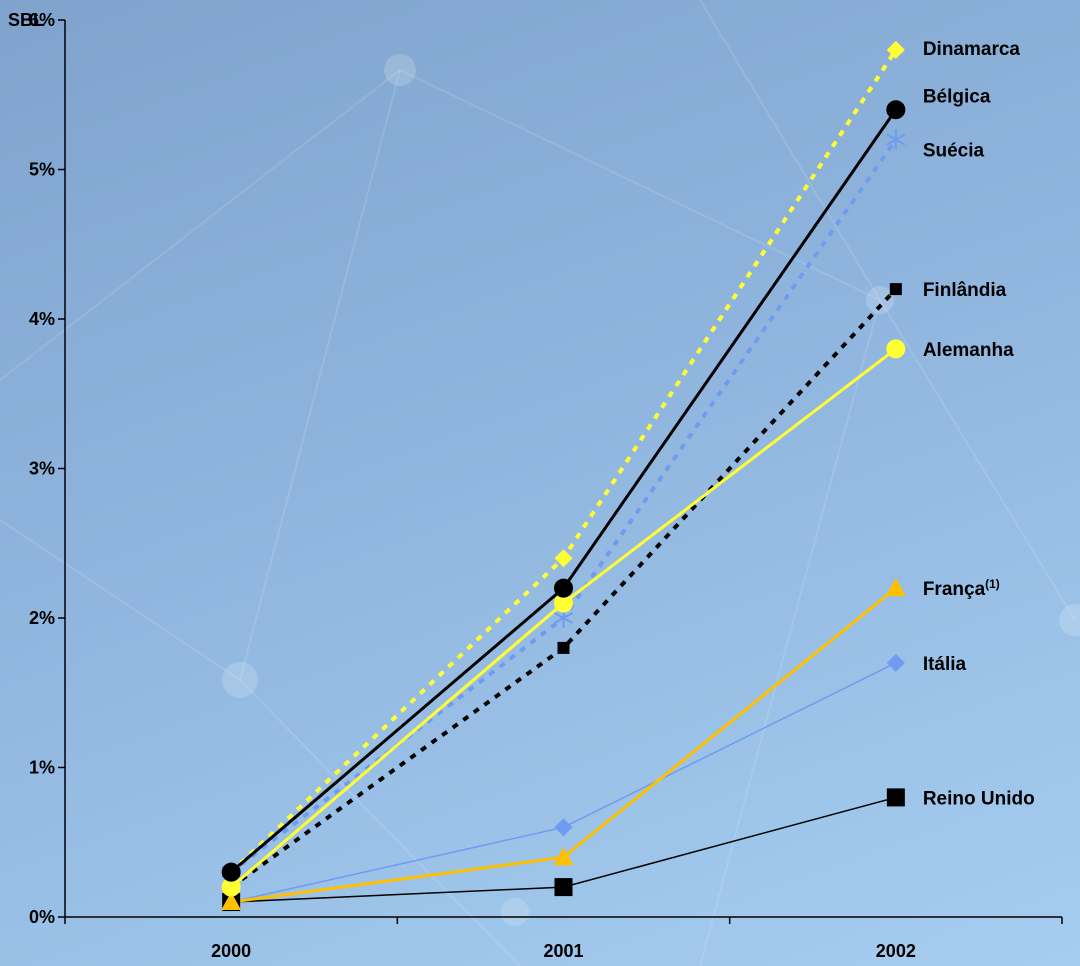 The height and width of the screenshot is (966, 1080). I want to click on y-tick-label: 0%, so click(42, 917).